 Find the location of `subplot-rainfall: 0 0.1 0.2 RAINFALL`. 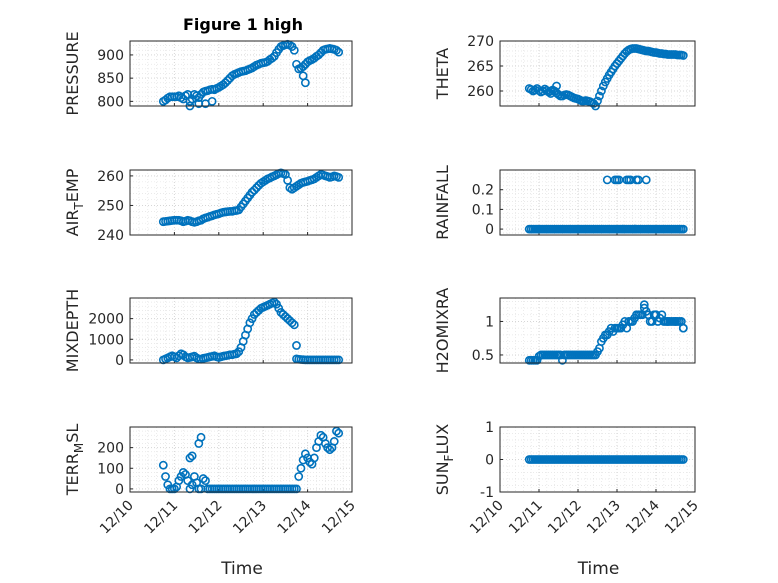

subplot-rainfall: 0 0.1 0.2 RAINFALL is located at coordinates (564, 202).